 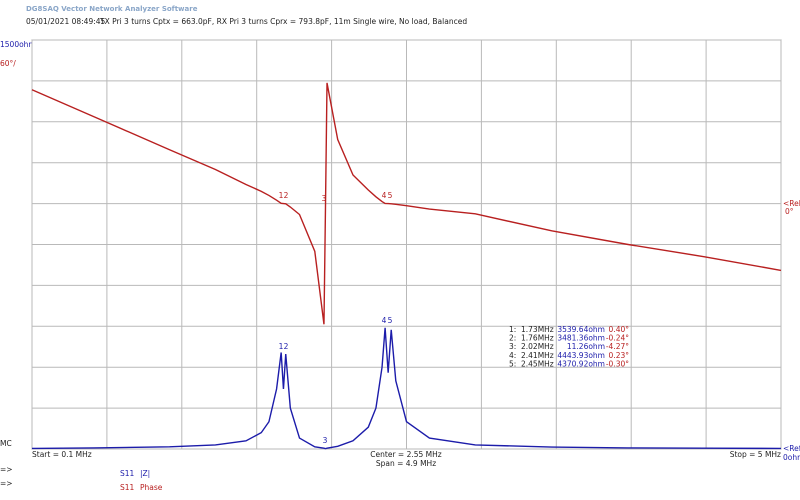 What do you see at coordinates (586, 346) in the screenshot?
I see `readout-impedance: 11.26ohm` at bounding box center [586, 346].